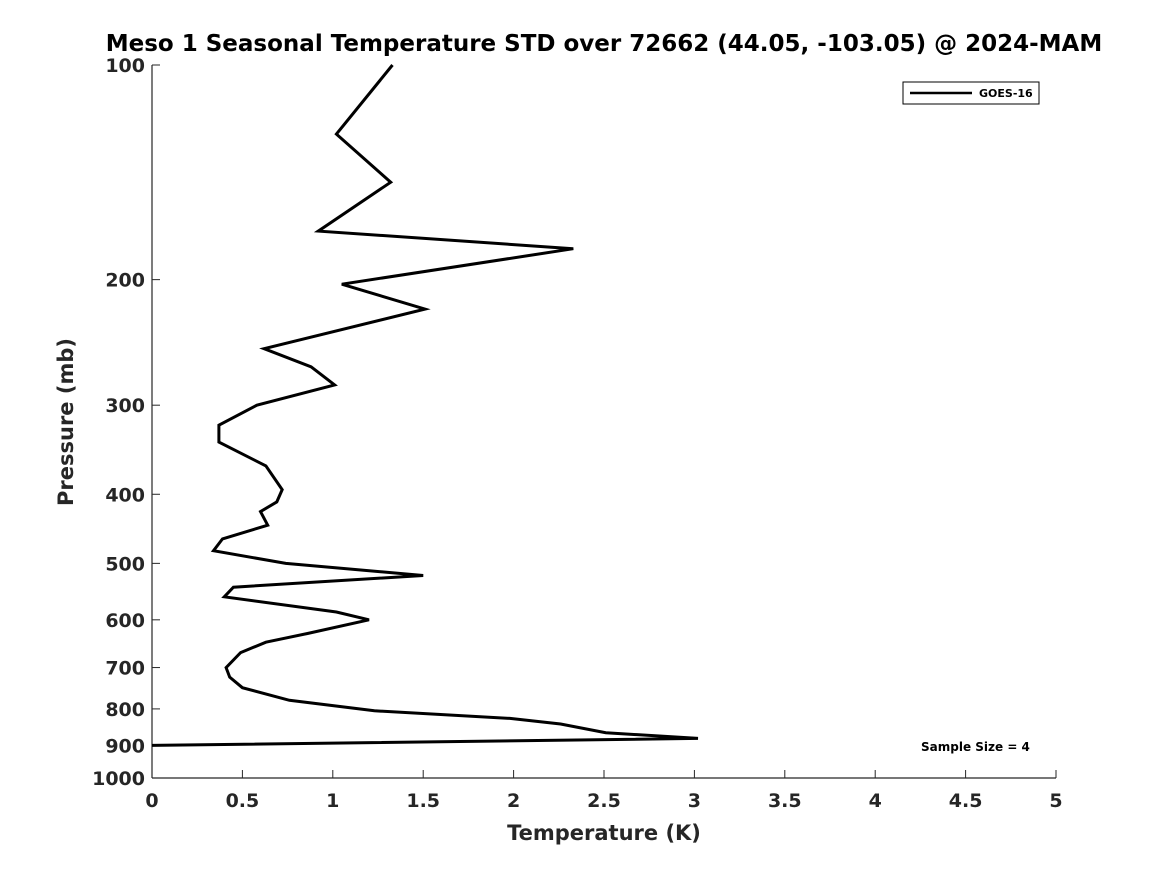 The width and height of the screenshot is (1167, 875). Describe the element at coordinates (125, 710) in the screenshot. I see `y-tick-label: 800` at that location.